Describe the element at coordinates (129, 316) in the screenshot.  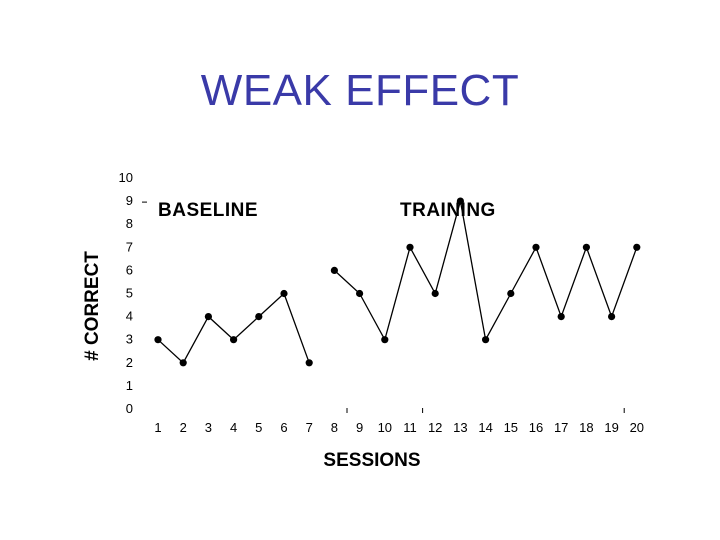
I see `y-tick-label: 4` at that location.